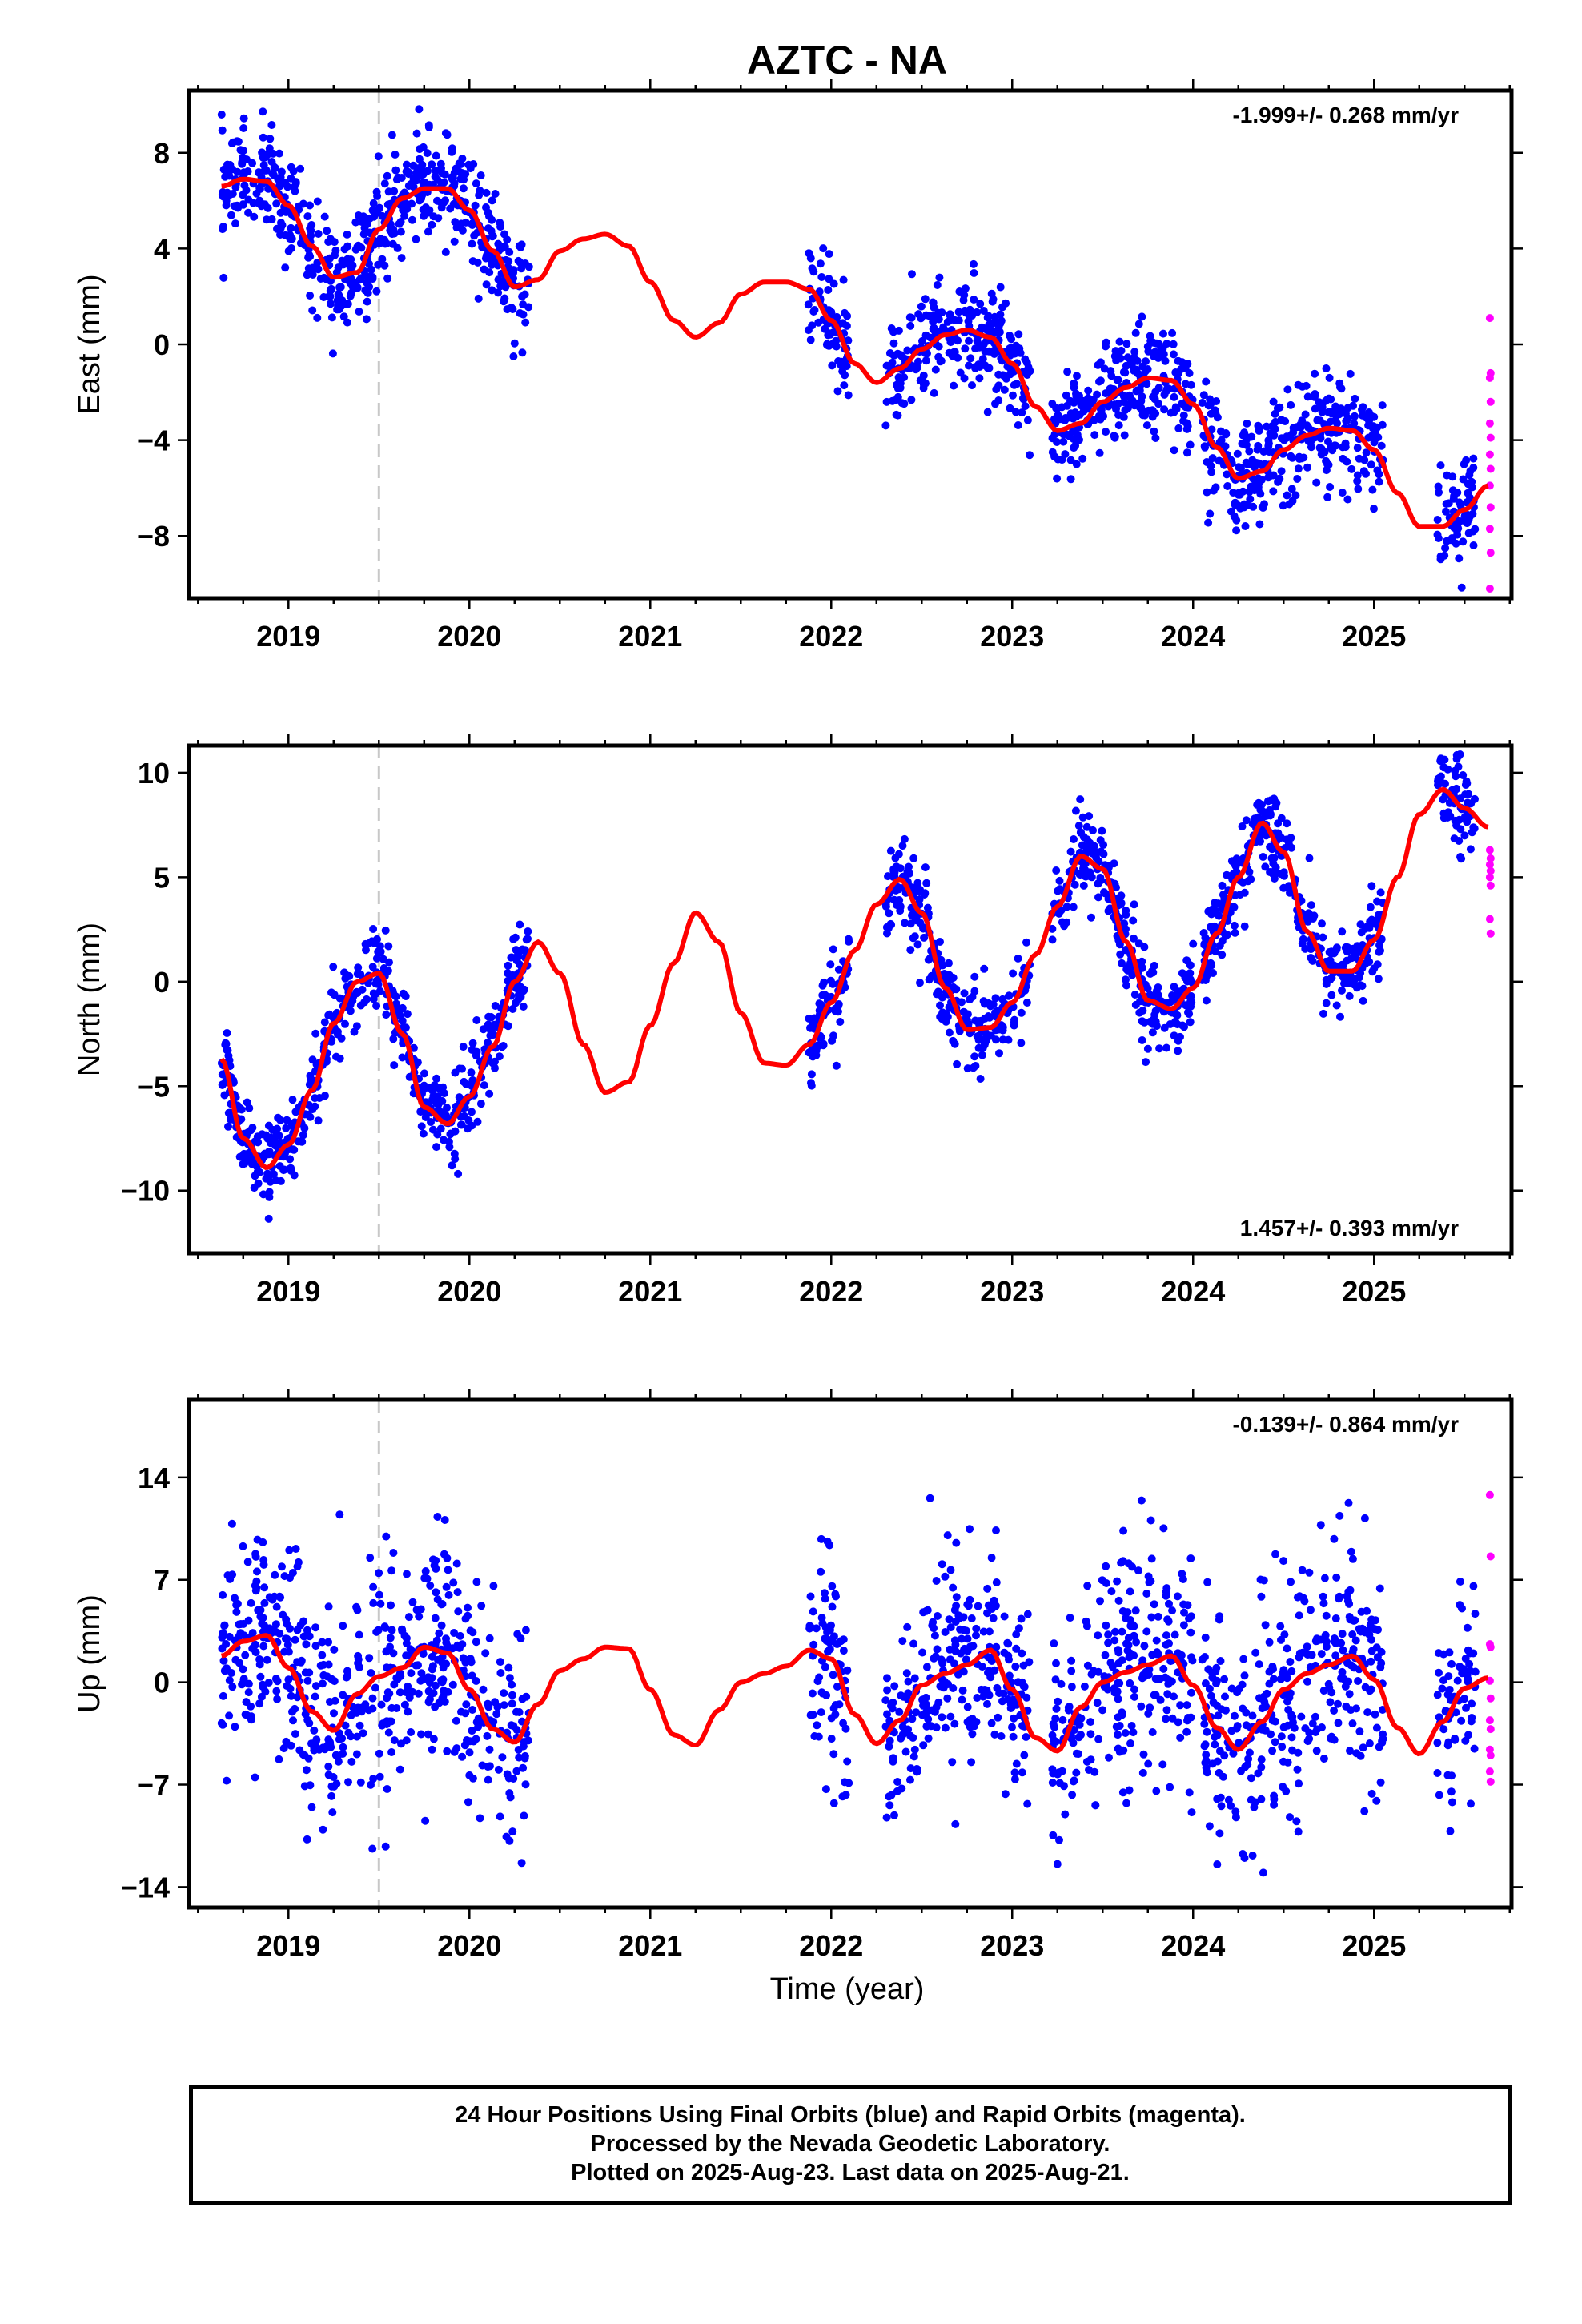 Image resolution: width=1582 pixels, height=2324 pixels. Describe the element at coordinates (1490, 1750) in the screenshot. I see `up-rapid-point` at that location.